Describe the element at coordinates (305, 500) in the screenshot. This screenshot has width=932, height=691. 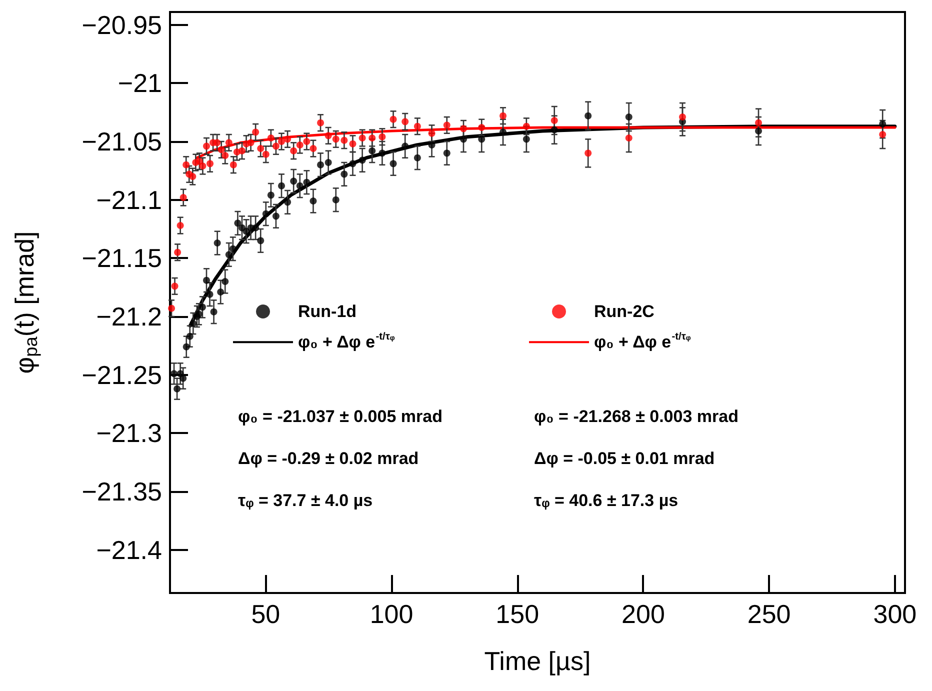
I see `annotation: τᵩ = 37.7 ± 4.0 µs` at that location.